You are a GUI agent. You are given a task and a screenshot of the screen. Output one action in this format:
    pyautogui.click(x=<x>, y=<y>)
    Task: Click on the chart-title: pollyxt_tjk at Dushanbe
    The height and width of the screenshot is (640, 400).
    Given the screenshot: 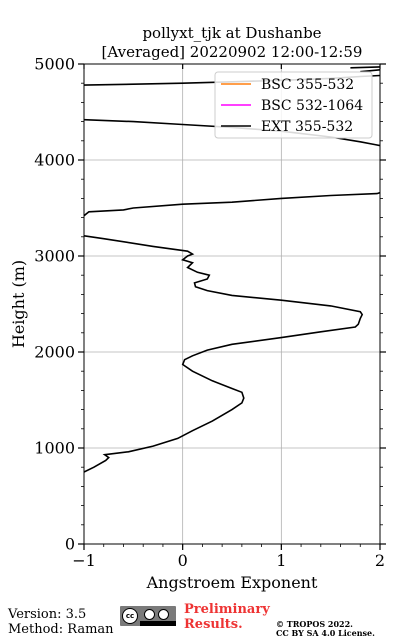 What is the action you would take?
    pyautogui.click(x=231, y=33)
    